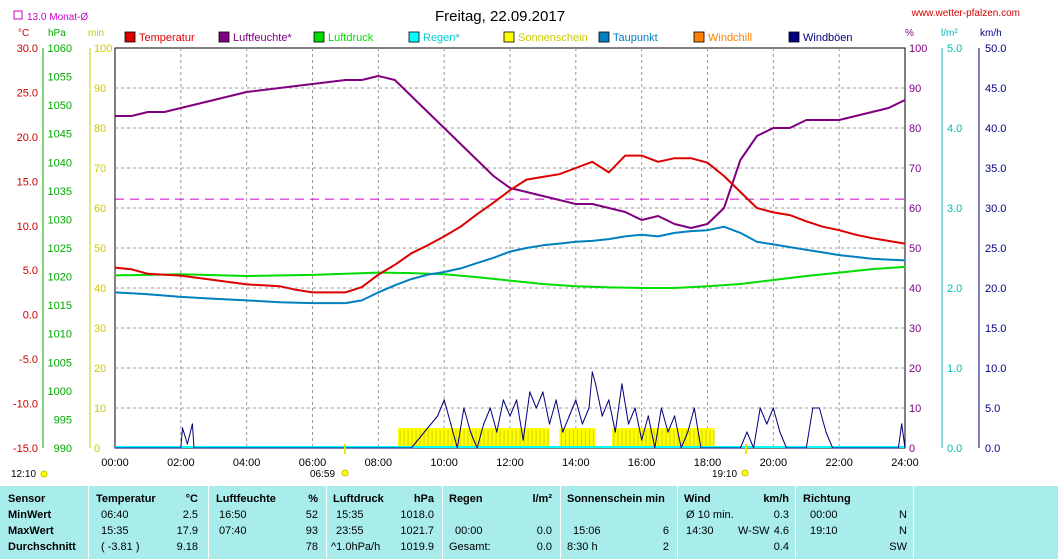 The height and width of the screenshot is (559, 1058). I want to click on humidity-tick: 10, so click(915, 409).